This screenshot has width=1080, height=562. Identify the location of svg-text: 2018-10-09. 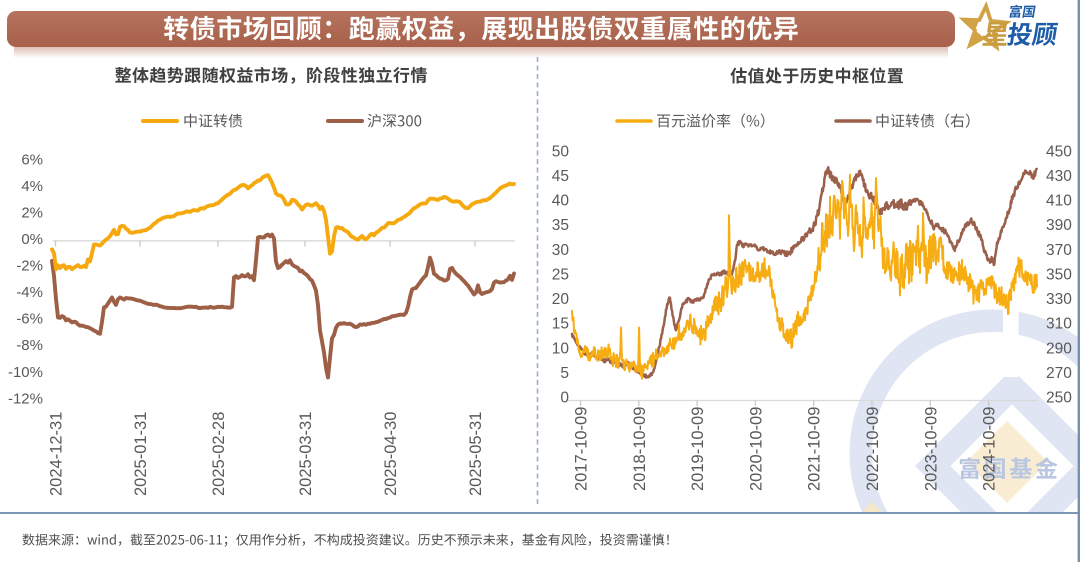
(640, 449).